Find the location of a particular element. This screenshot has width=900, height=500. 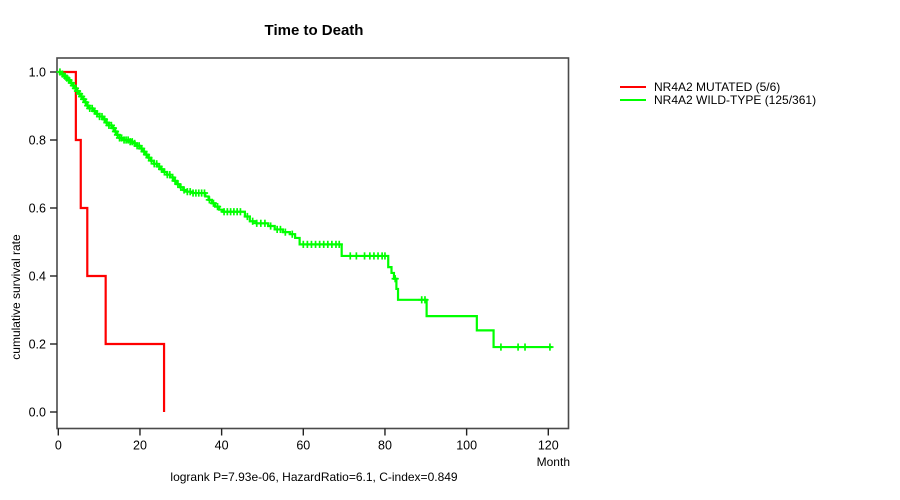

y-tick-label: 0.8 is located at coordinates (37, 141).